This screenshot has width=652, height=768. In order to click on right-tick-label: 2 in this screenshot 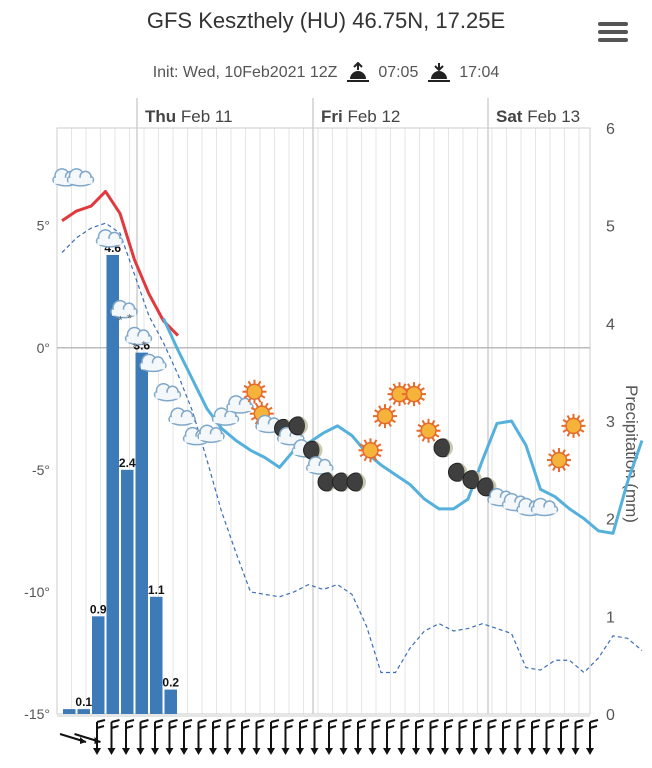, I will do `click(610, 520)`.